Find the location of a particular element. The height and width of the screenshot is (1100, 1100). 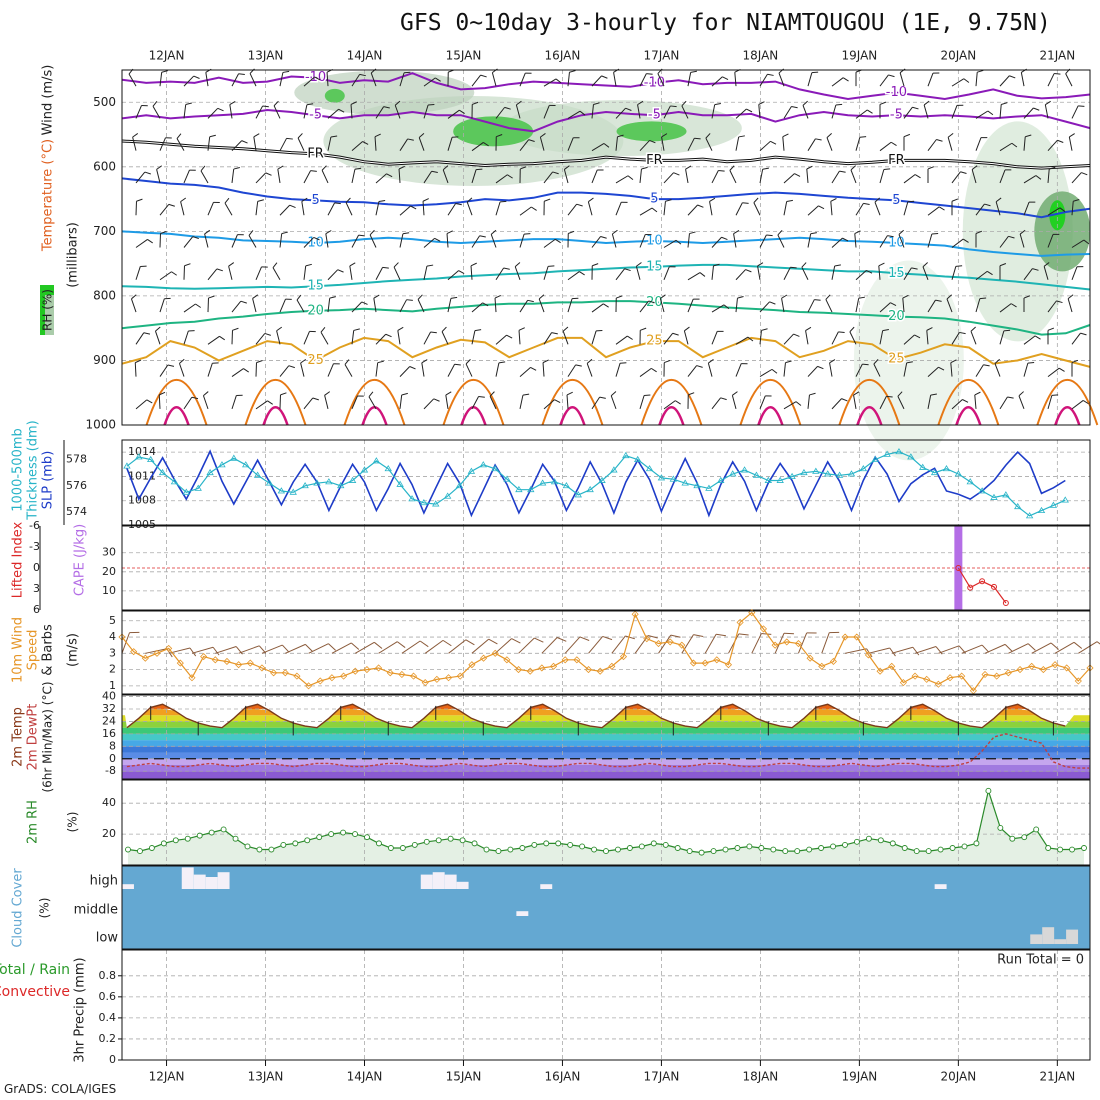

isotherm-label: 15 is located at coordinates (315, 286).